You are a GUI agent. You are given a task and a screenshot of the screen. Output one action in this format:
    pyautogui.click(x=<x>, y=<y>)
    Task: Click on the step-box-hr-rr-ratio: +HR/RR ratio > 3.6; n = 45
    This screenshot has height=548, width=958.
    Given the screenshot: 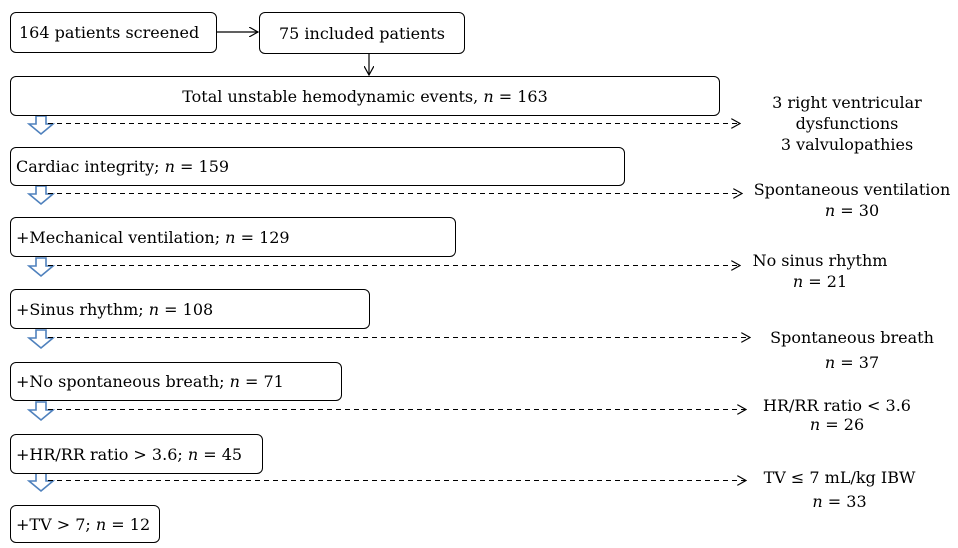 What is the action you would take?
    pyautogui.click(x=136, y=454)
    